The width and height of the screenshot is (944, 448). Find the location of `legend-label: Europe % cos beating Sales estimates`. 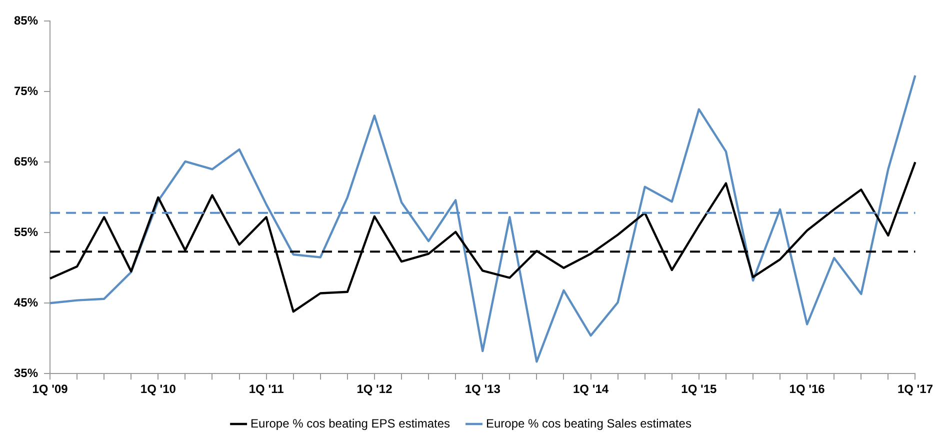

legend-label: Europe % cos beating Sales estimates is located at coordinates (589, 423).